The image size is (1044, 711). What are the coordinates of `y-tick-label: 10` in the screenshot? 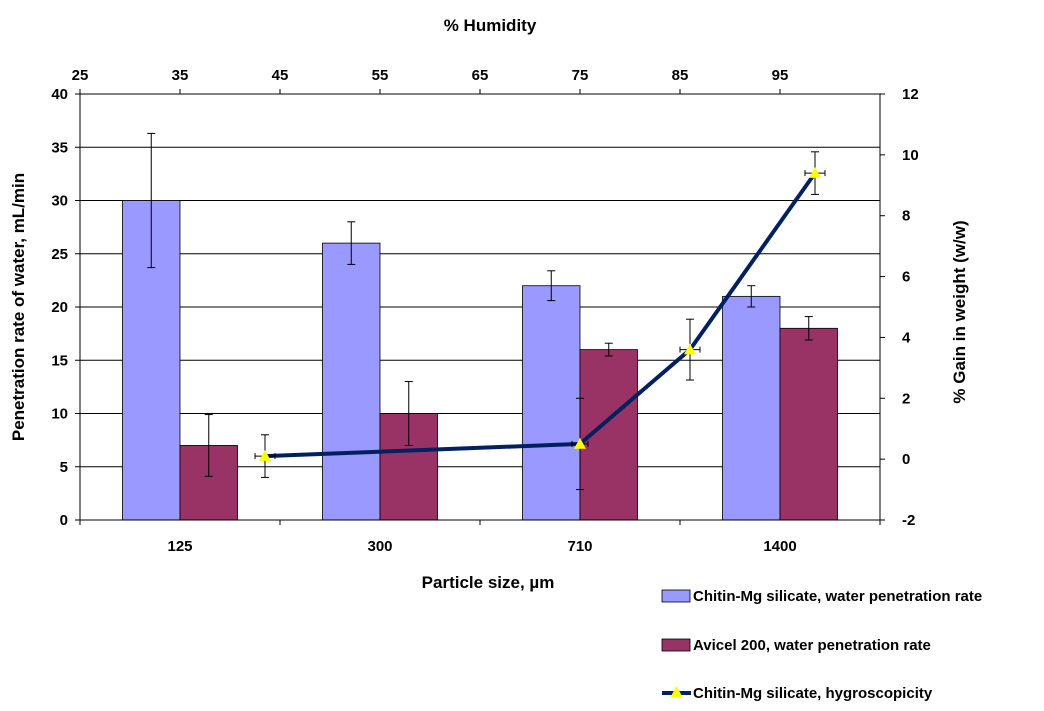 It's located at (59, 414).